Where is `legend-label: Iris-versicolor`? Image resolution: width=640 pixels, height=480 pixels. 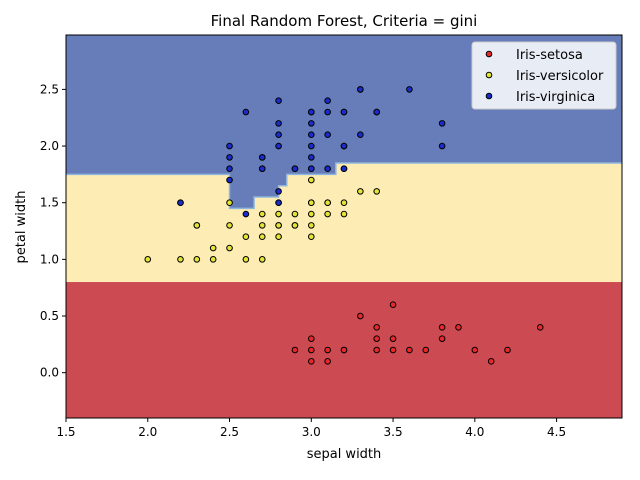
legend-label: Iris-versicolor is located at coordinates (560, 76).